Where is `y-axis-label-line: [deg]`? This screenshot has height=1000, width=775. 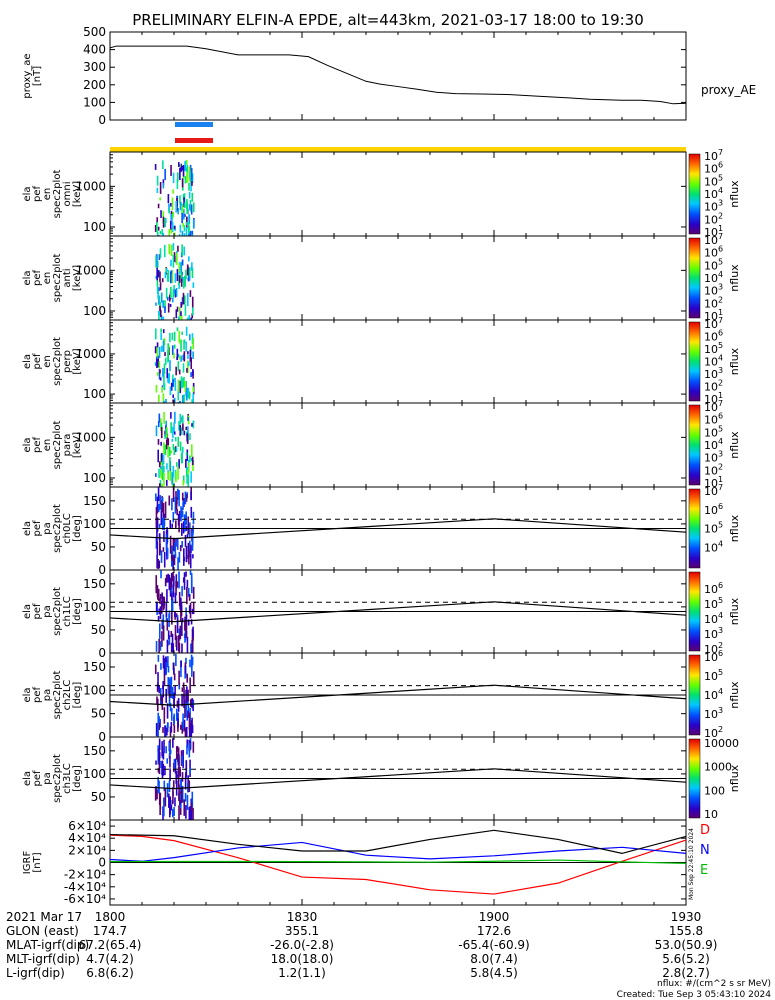 y-axis-label-line: [deg] is located at coordinates (77, 695).